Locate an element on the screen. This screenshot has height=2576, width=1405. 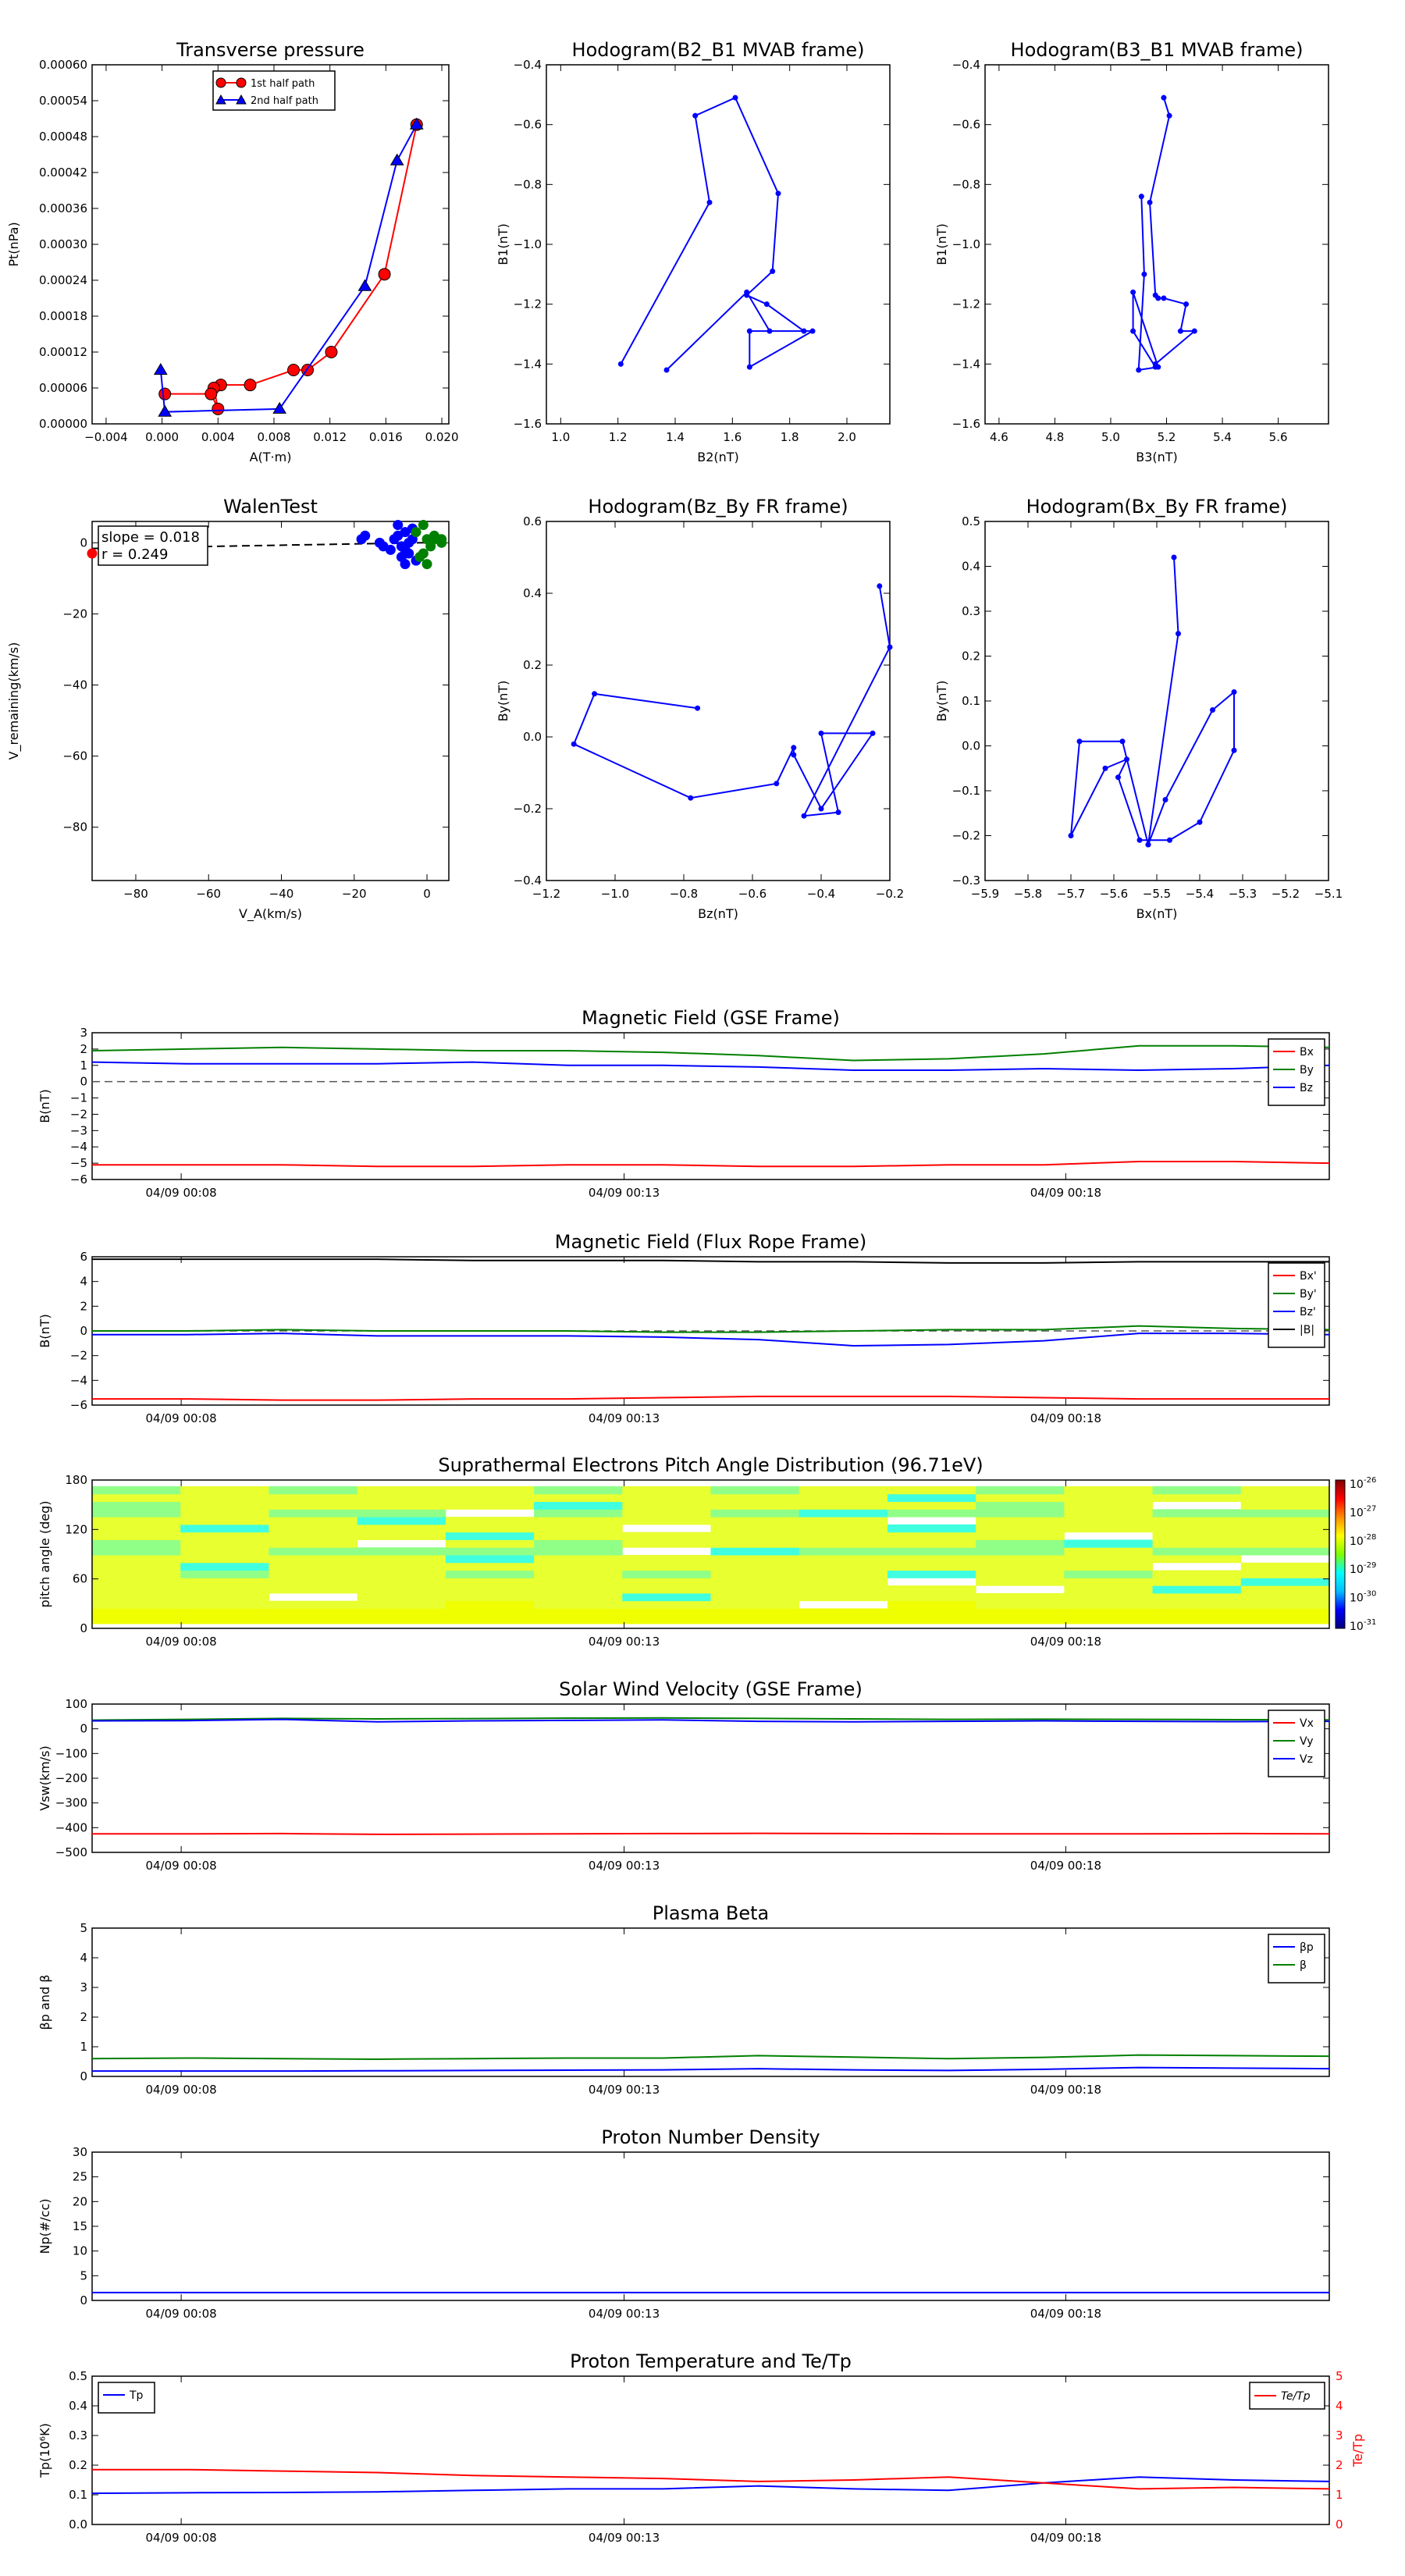
hxy-xtick-label: −5.4 is located at coordinates (1200, 894).